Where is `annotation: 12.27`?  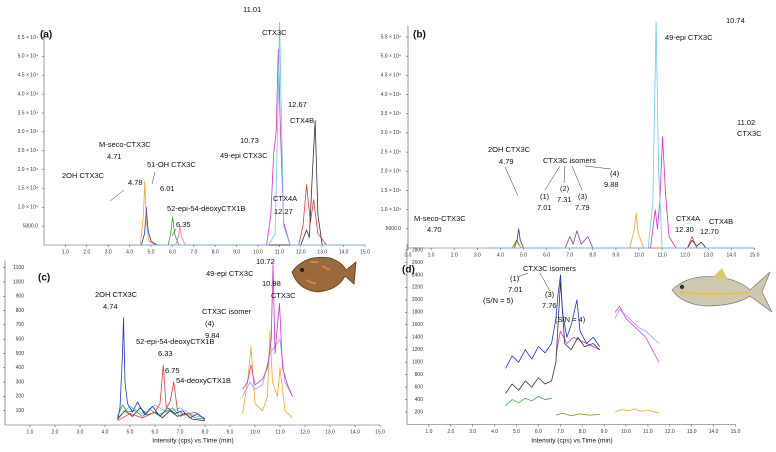 annotation: 12.27 is located at coordinates (283, 211).